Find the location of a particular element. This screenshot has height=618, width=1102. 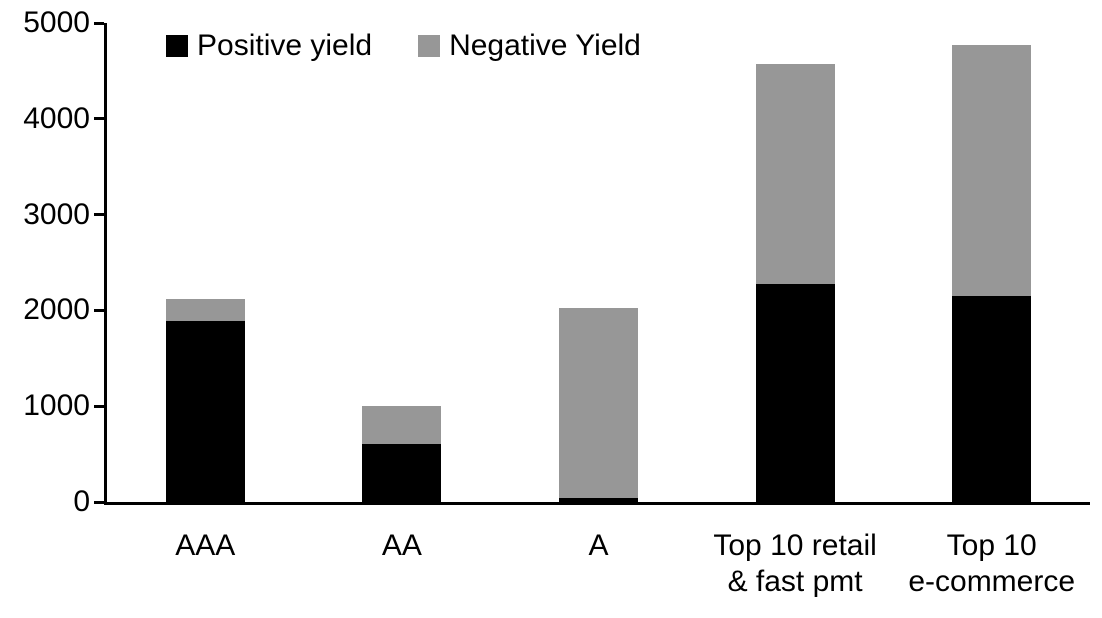

x-category-label-line: A is located at coordinates (598, 545).